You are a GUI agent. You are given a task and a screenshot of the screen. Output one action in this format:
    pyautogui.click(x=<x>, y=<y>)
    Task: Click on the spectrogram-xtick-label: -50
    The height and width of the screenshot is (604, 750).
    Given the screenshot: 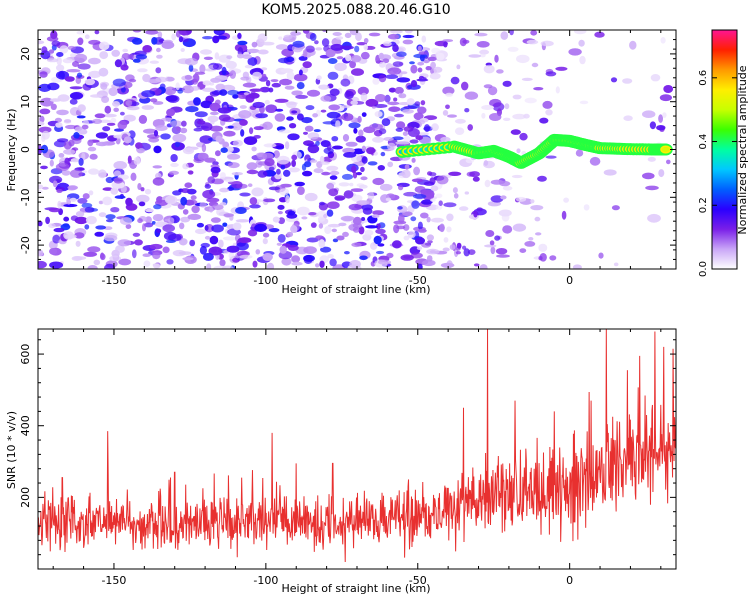 What is the action you would take?
    pyautogui.click(x=418, y=280)
    